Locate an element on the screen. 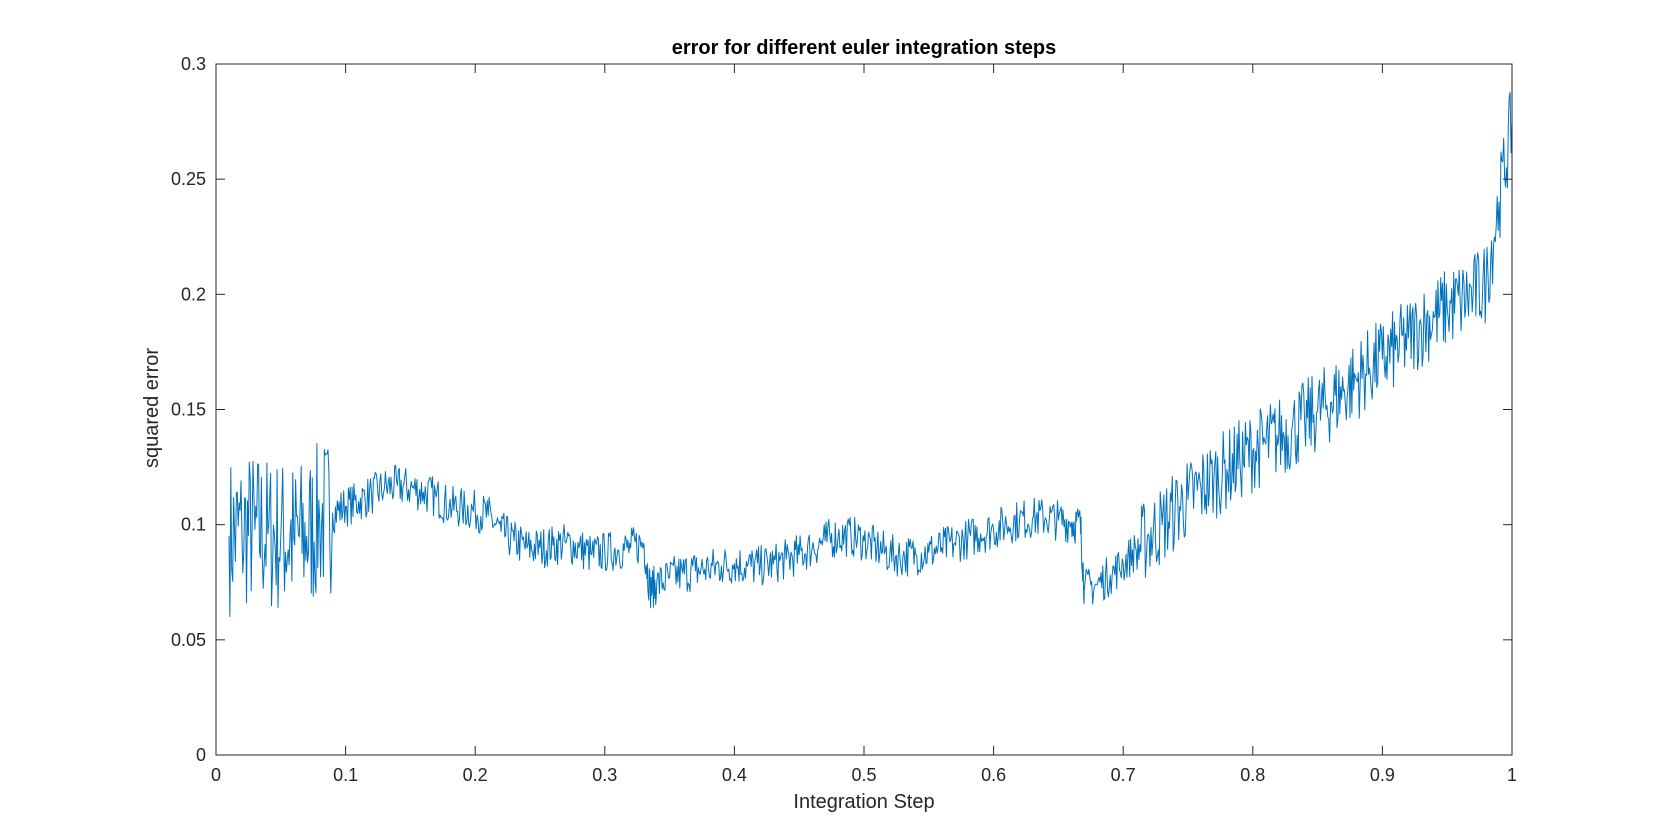 This screenshot has width=1656, height=840. x-tick-label: 0.4 is located at coordinates (734, 775).